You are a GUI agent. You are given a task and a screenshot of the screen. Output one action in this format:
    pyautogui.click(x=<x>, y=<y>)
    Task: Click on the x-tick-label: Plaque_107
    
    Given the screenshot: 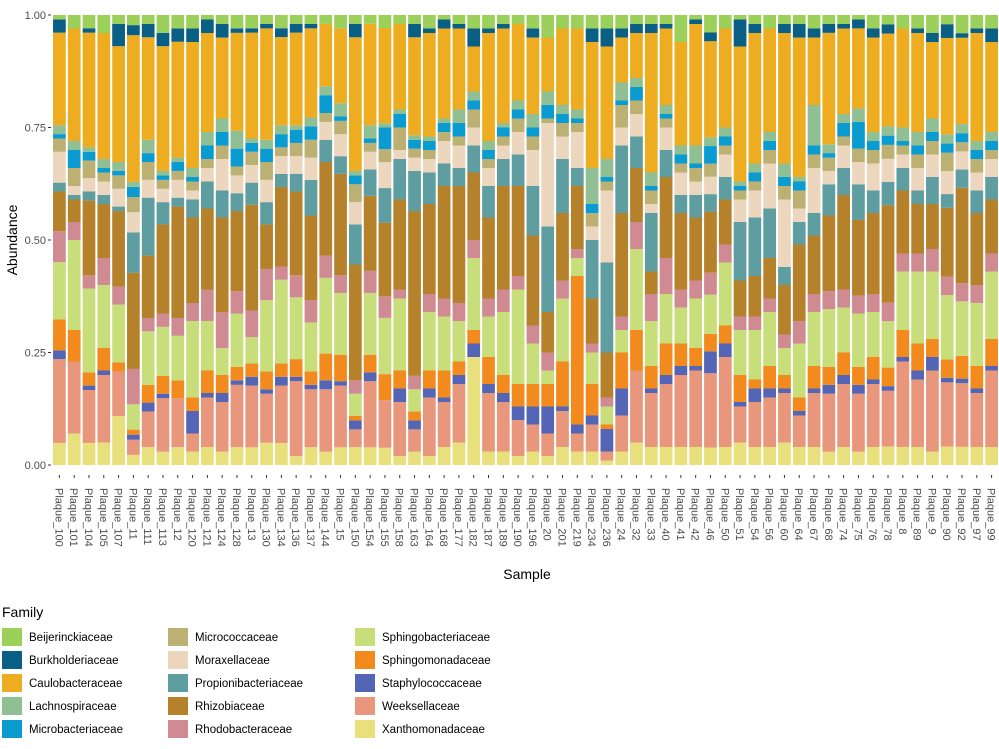 What is the action you would take?
    pyautogui.click(x=118, y=517)
    